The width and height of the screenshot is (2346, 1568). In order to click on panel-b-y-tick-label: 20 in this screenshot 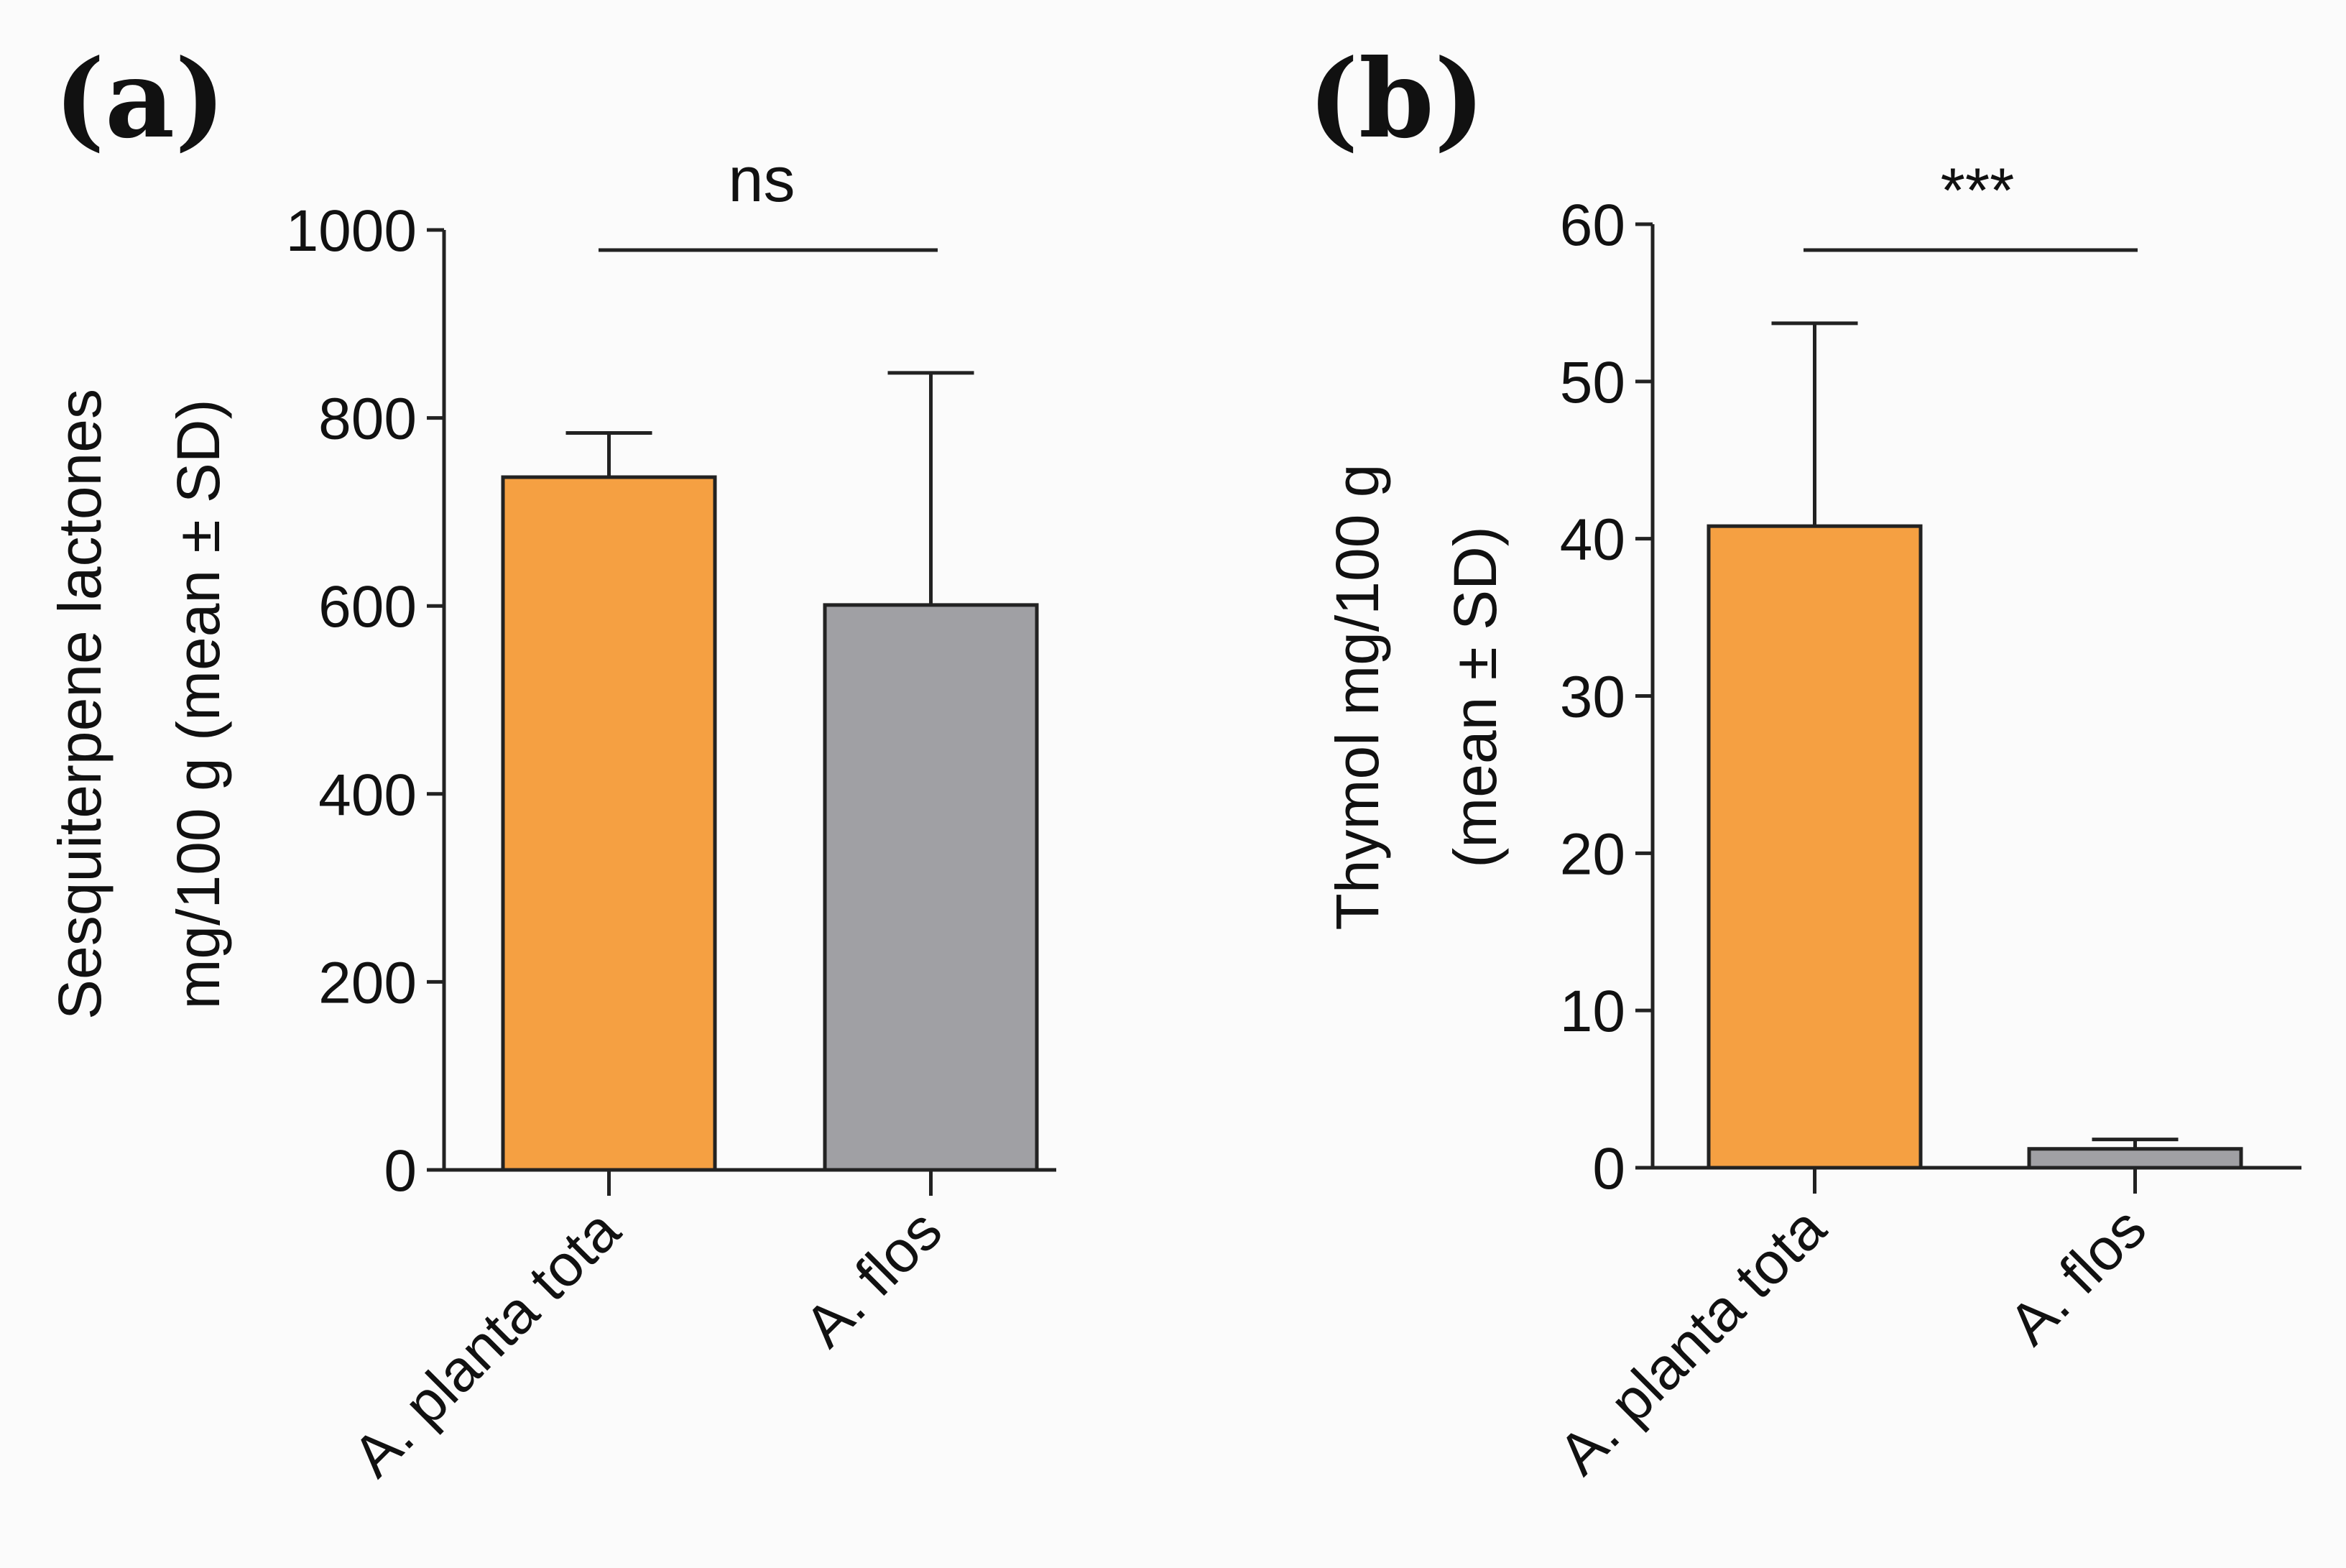, I will do `click(1592, 854)`.